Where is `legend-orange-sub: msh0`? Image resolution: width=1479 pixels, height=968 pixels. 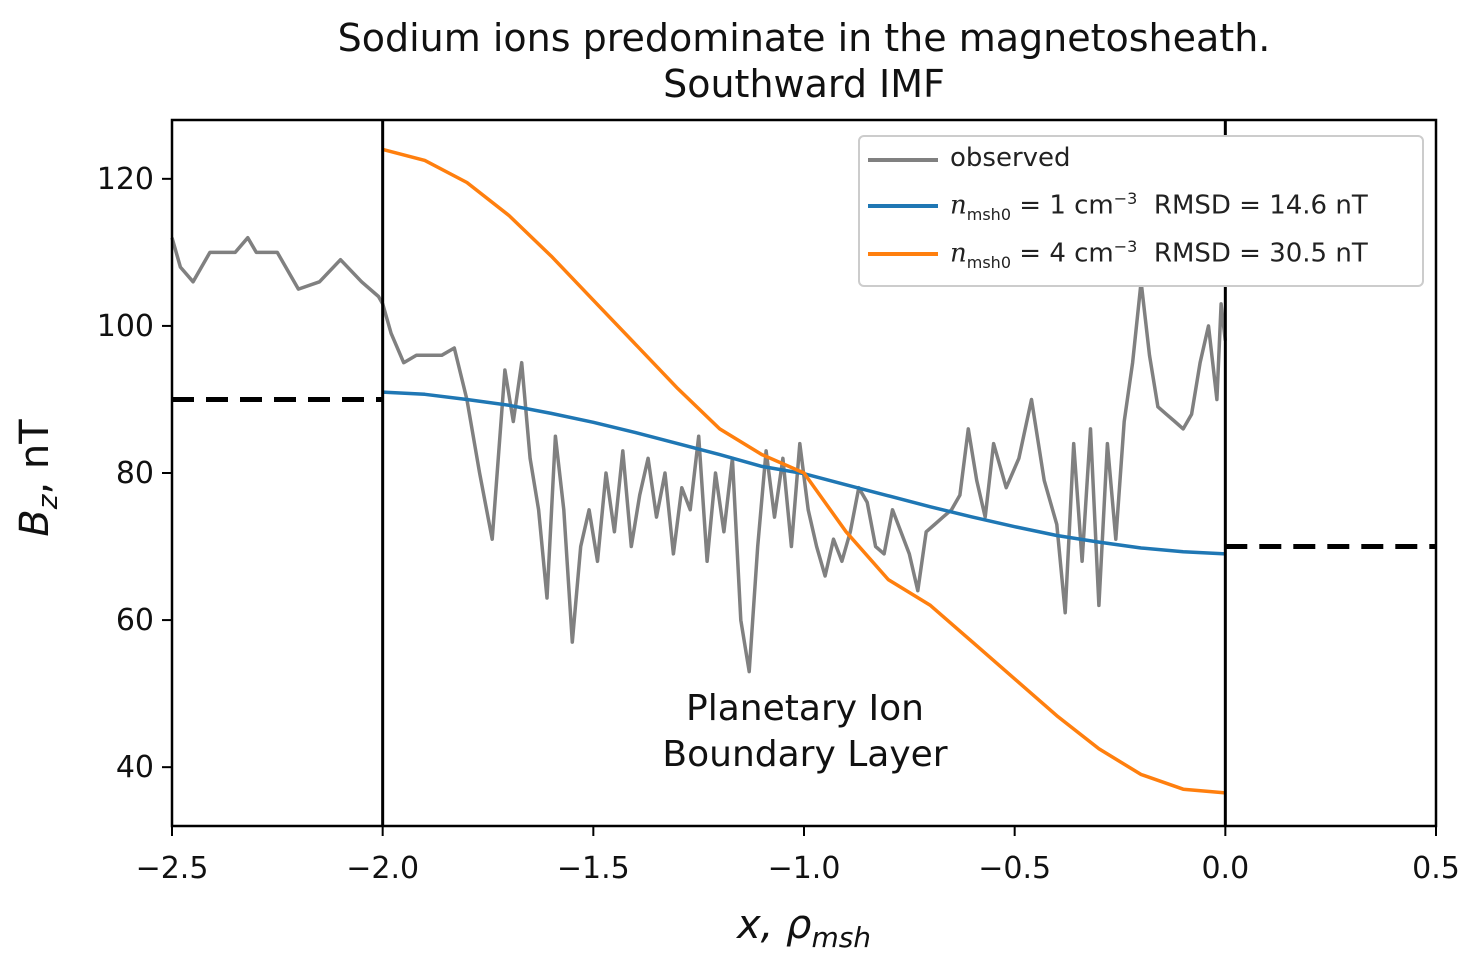 legend-orange-sub: msh0 is located at coordinates (988, 262).